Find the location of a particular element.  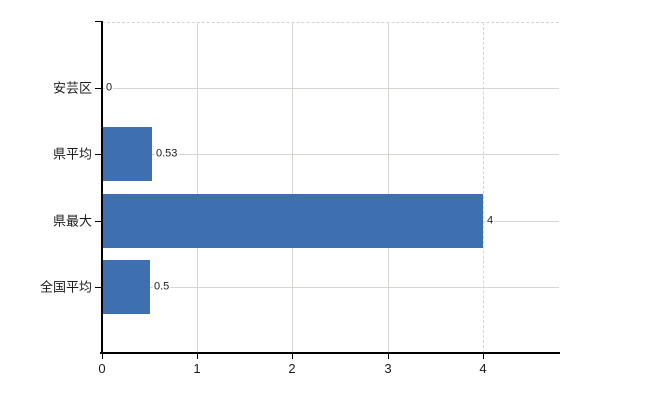

y-axis-line is located at coordinates (102, 187).